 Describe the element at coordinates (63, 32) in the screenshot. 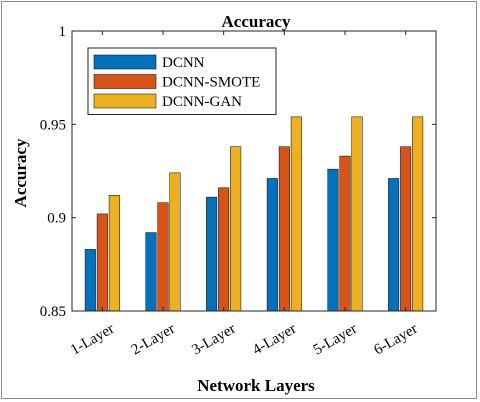

I see `y-tick-label: 1` at that location.